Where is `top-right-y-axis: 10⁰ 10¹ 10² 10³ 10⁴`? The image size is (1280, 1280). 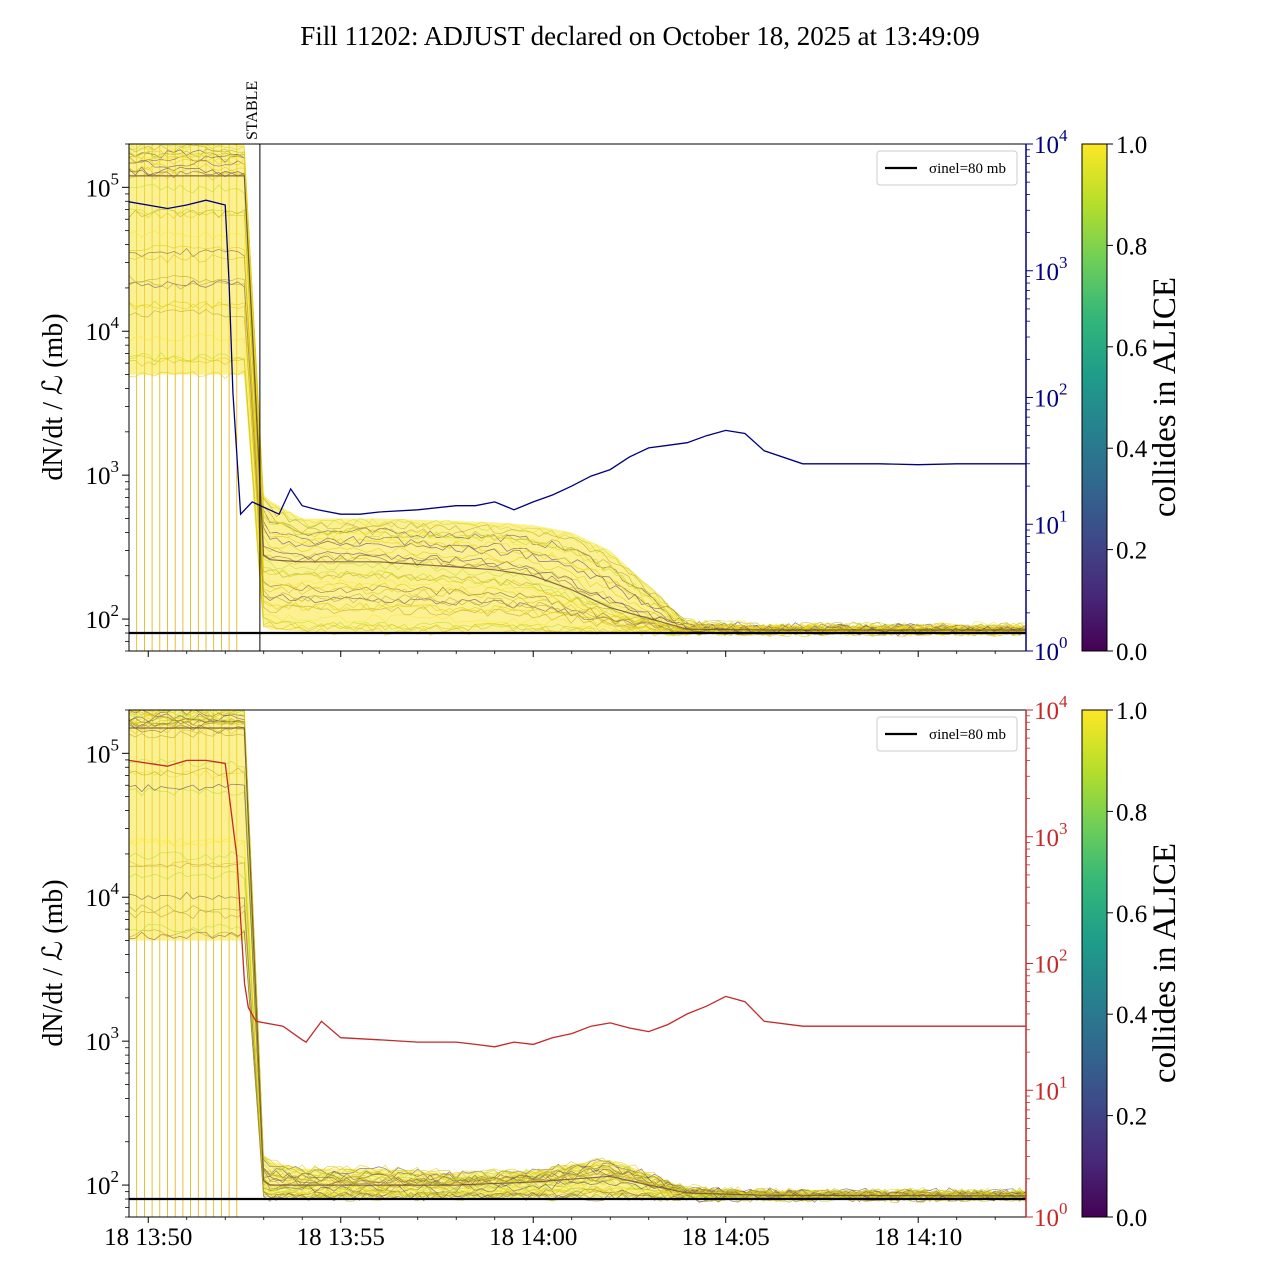
top-right-y-axis: 10⁰ 10¹ 10² 10³ 10⁴ is located at coordinates (1046, 396).